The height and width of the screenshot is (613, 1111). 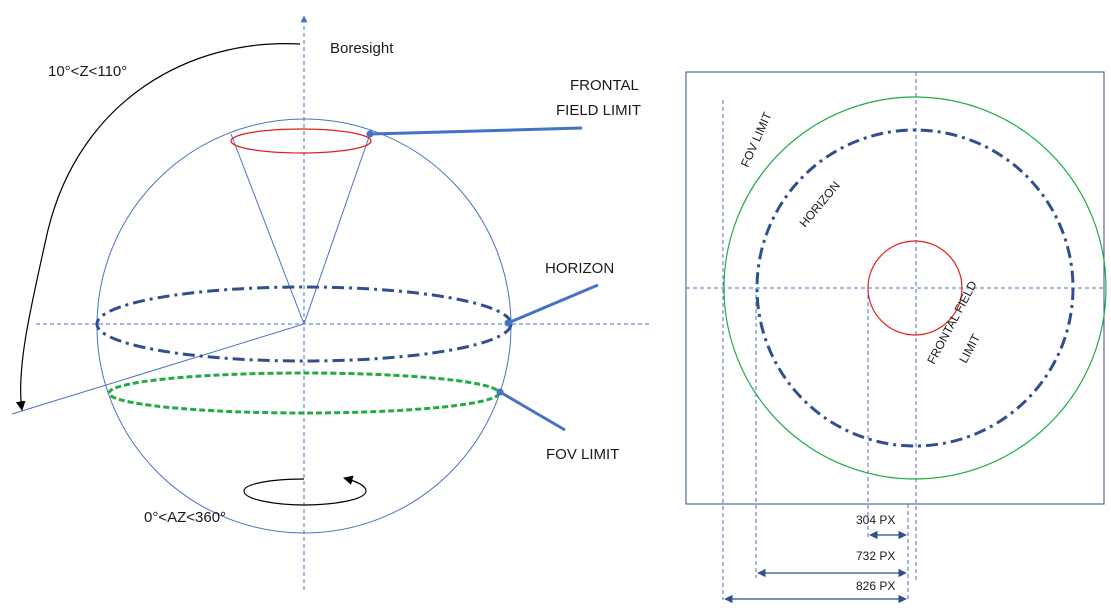 What do you see at coordinates (875, 520) in the screenshot?
I see `dim-label-304: 304 PX` at bounding box center [875, 520].